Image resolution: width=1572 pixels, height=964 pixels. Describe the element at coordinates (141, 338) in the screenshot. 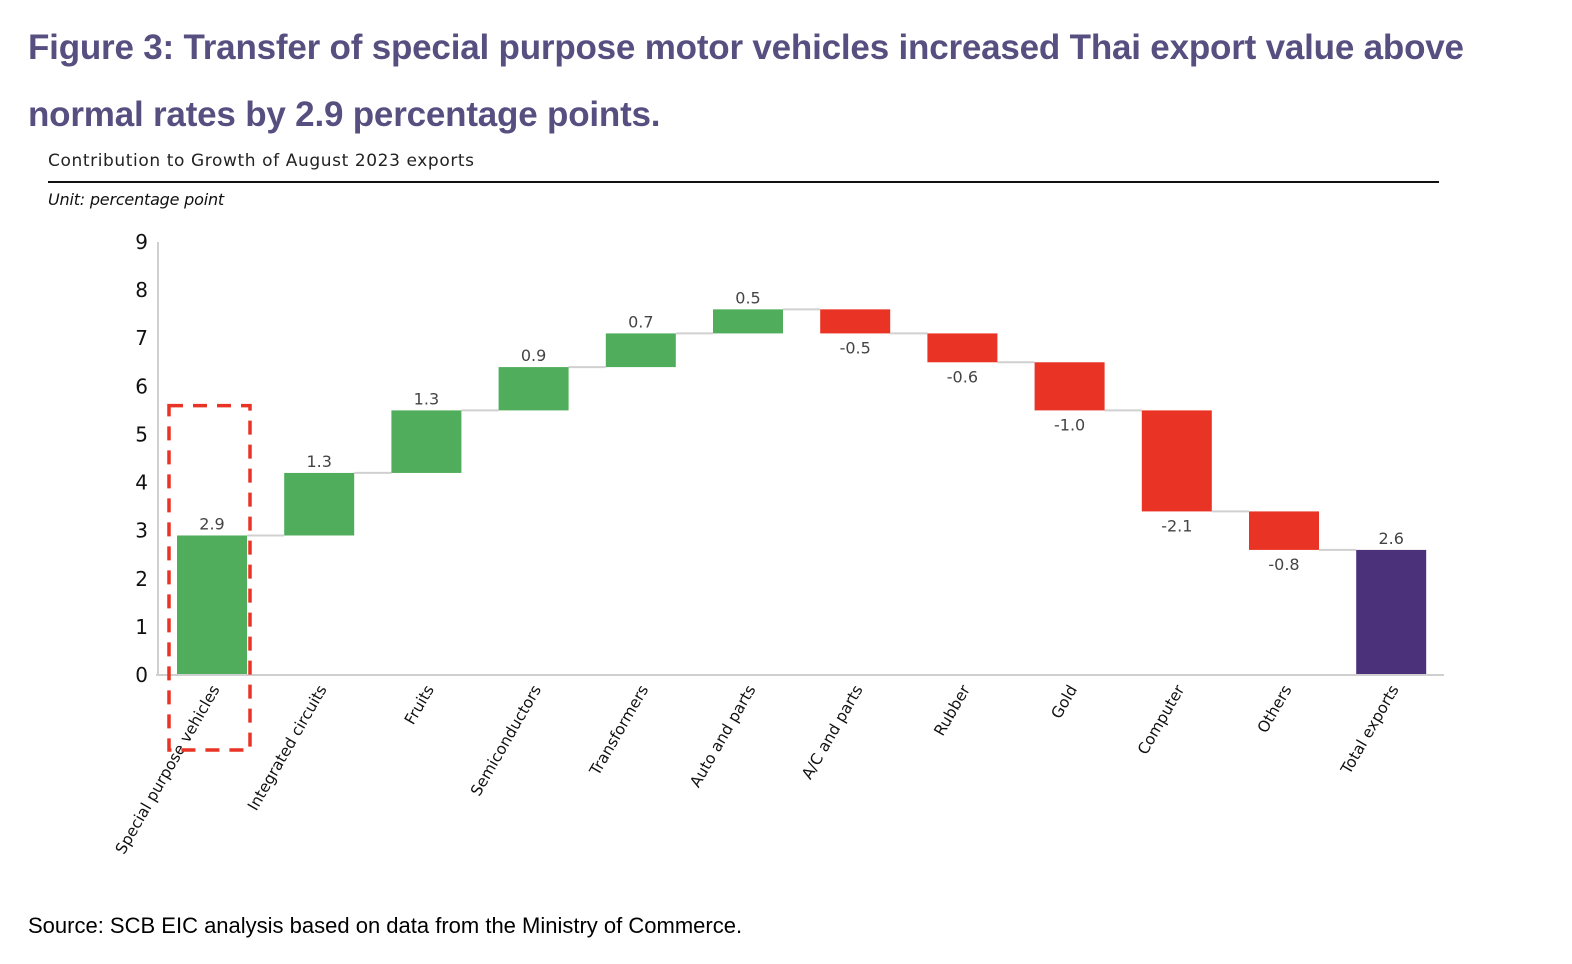

I see `y-tick-label: 7` at that location.